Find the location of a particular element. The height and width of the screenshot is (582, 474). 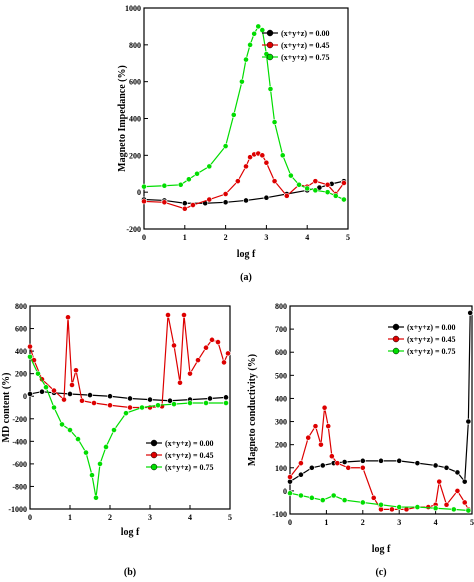

y-tick-label: -600 is located at coordinates (19, 464).